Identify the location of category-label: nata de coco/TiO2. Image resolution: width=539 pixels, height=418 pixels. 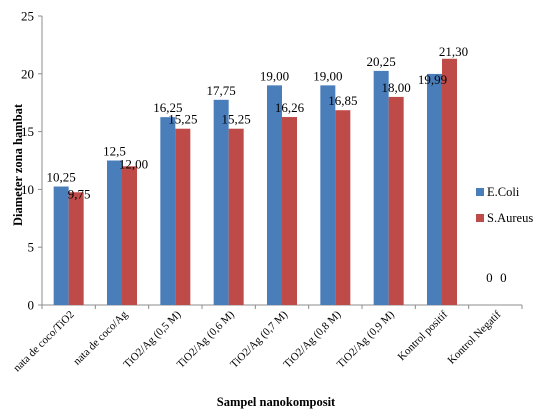
(44, 342).